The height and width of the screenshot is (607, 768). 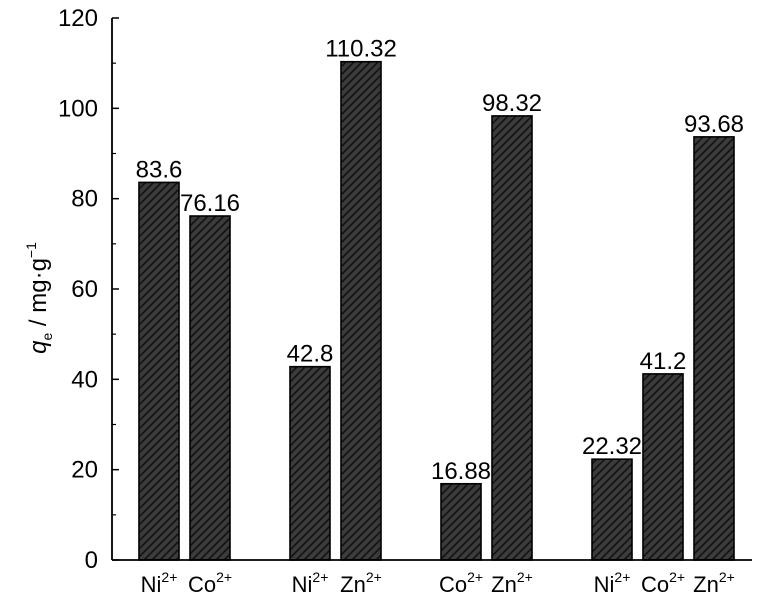 What do you see at coordinates (159, 169) in the screenshot?
I see `data-label: 83.6` at bounding box center [159, 169].